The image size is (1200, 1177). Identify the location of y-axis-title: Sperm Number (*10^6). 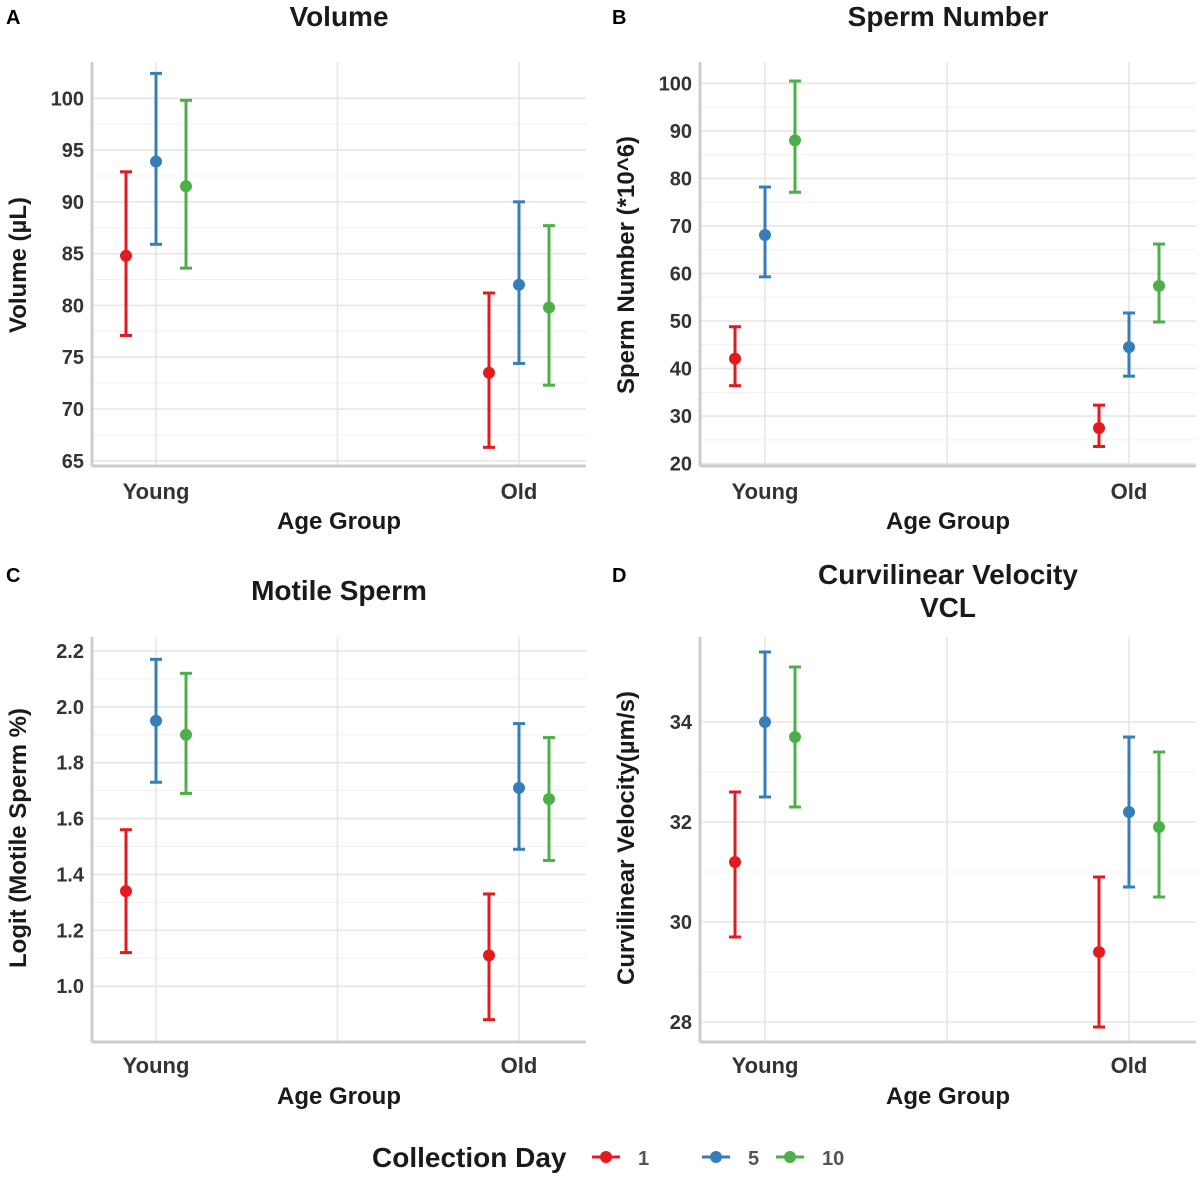
(626, 265).